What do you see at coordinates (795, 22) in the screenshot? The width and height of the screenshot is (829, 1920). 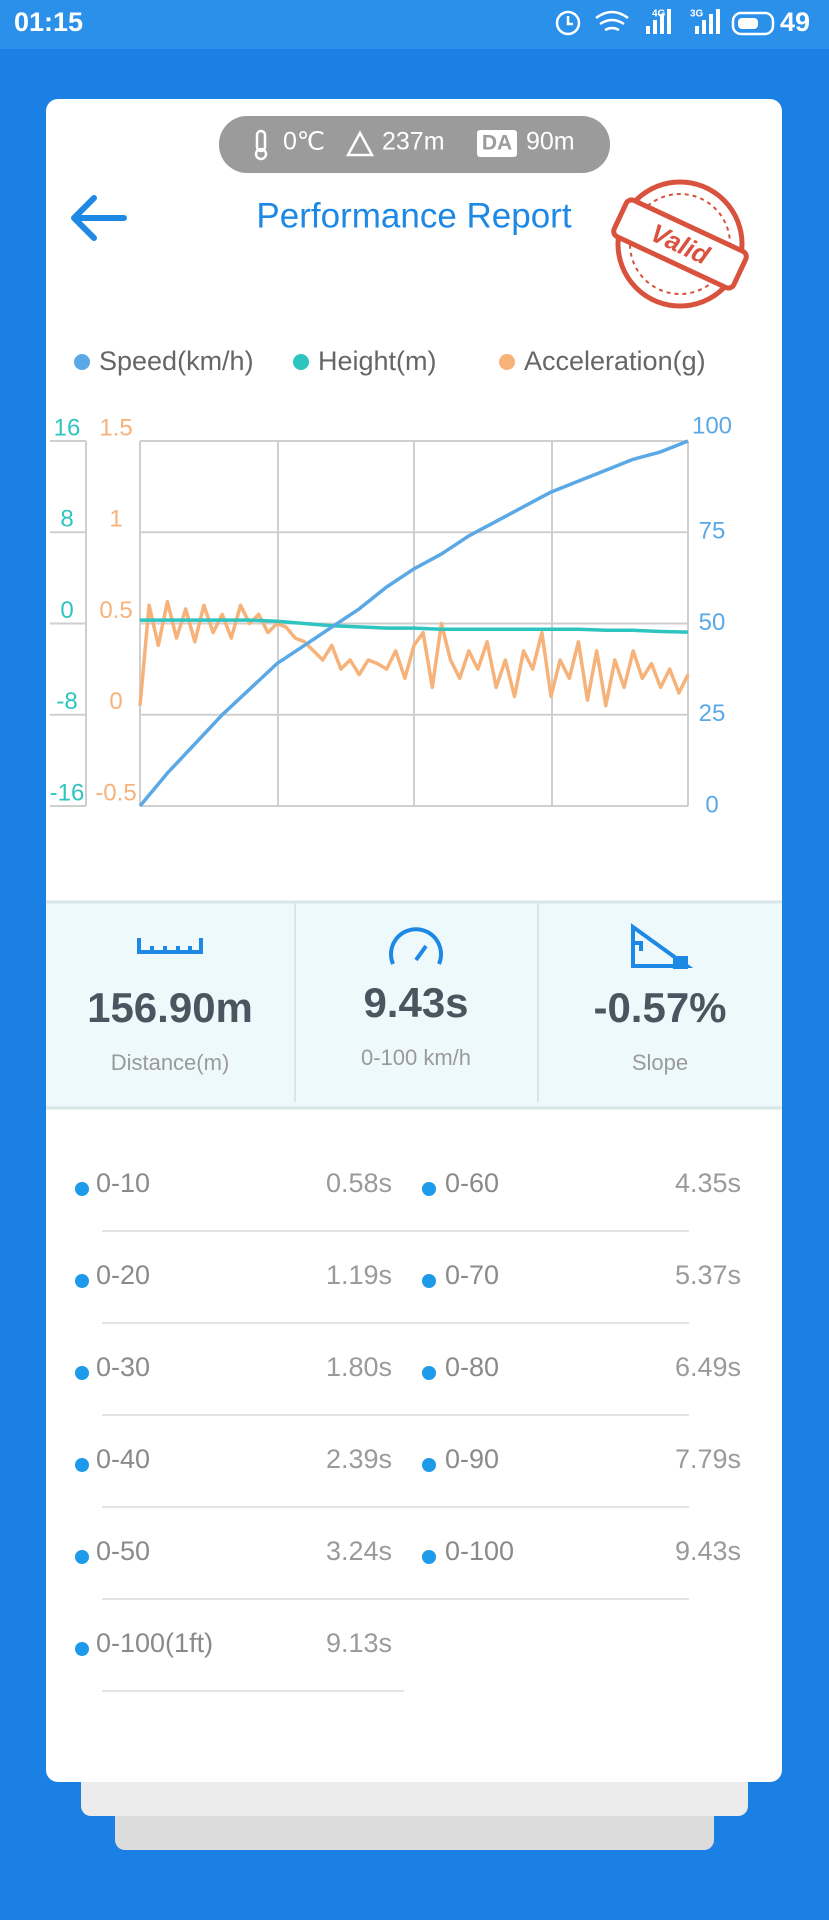 I see `battery-level: 49` at bounding box center [795, 22].